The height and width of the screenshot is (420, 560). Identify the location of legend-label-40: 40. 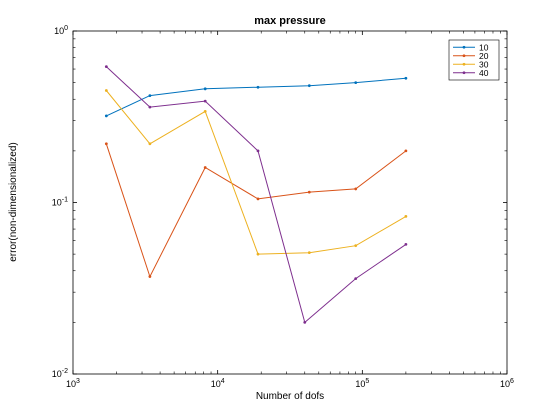
(484, 73).